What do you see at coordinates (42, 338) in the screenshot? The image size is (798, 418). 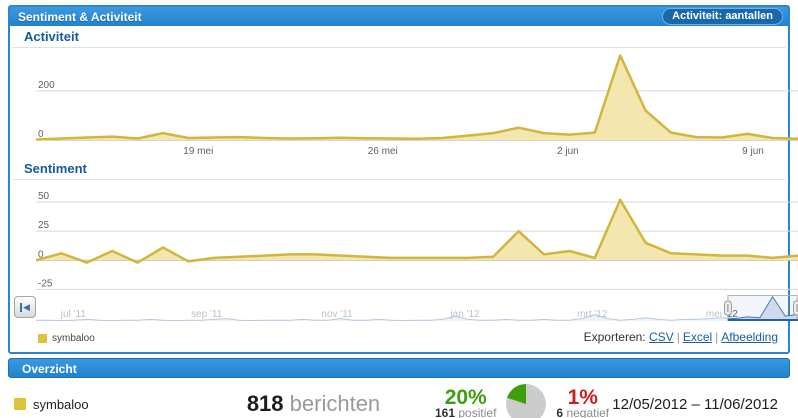 I see `legend-color-swatch` at bounding box center [42, 338].